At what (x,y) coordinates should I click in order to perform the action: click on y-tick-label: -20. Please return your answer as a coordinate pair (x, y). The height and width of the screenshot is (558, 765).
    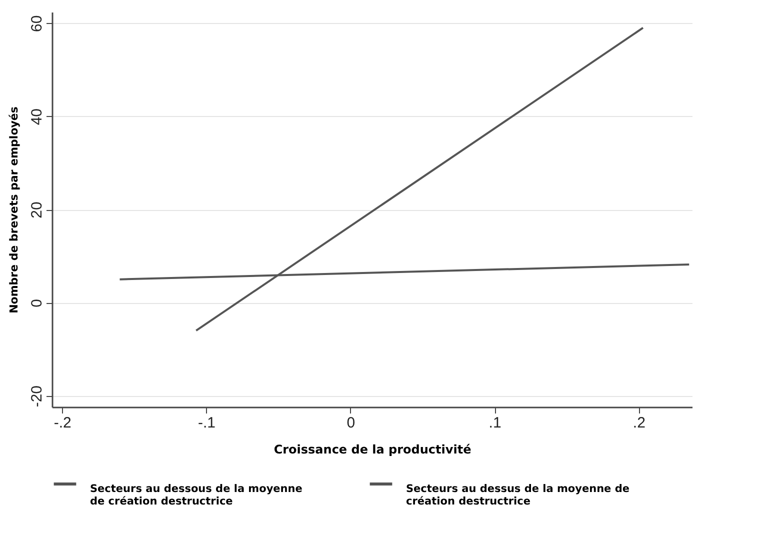
    Looking at the image, I should click on (37, 396).